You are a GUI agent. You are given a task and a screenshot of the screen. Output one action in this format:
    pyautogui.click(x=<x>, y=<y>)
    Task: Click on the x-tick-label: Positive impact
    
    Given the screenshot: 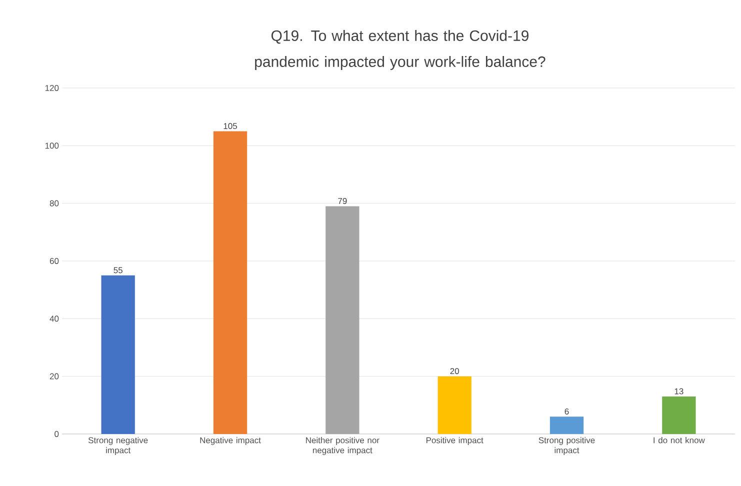 What is the action you would take?
    pyautogui.click(x=455, y=441)
    